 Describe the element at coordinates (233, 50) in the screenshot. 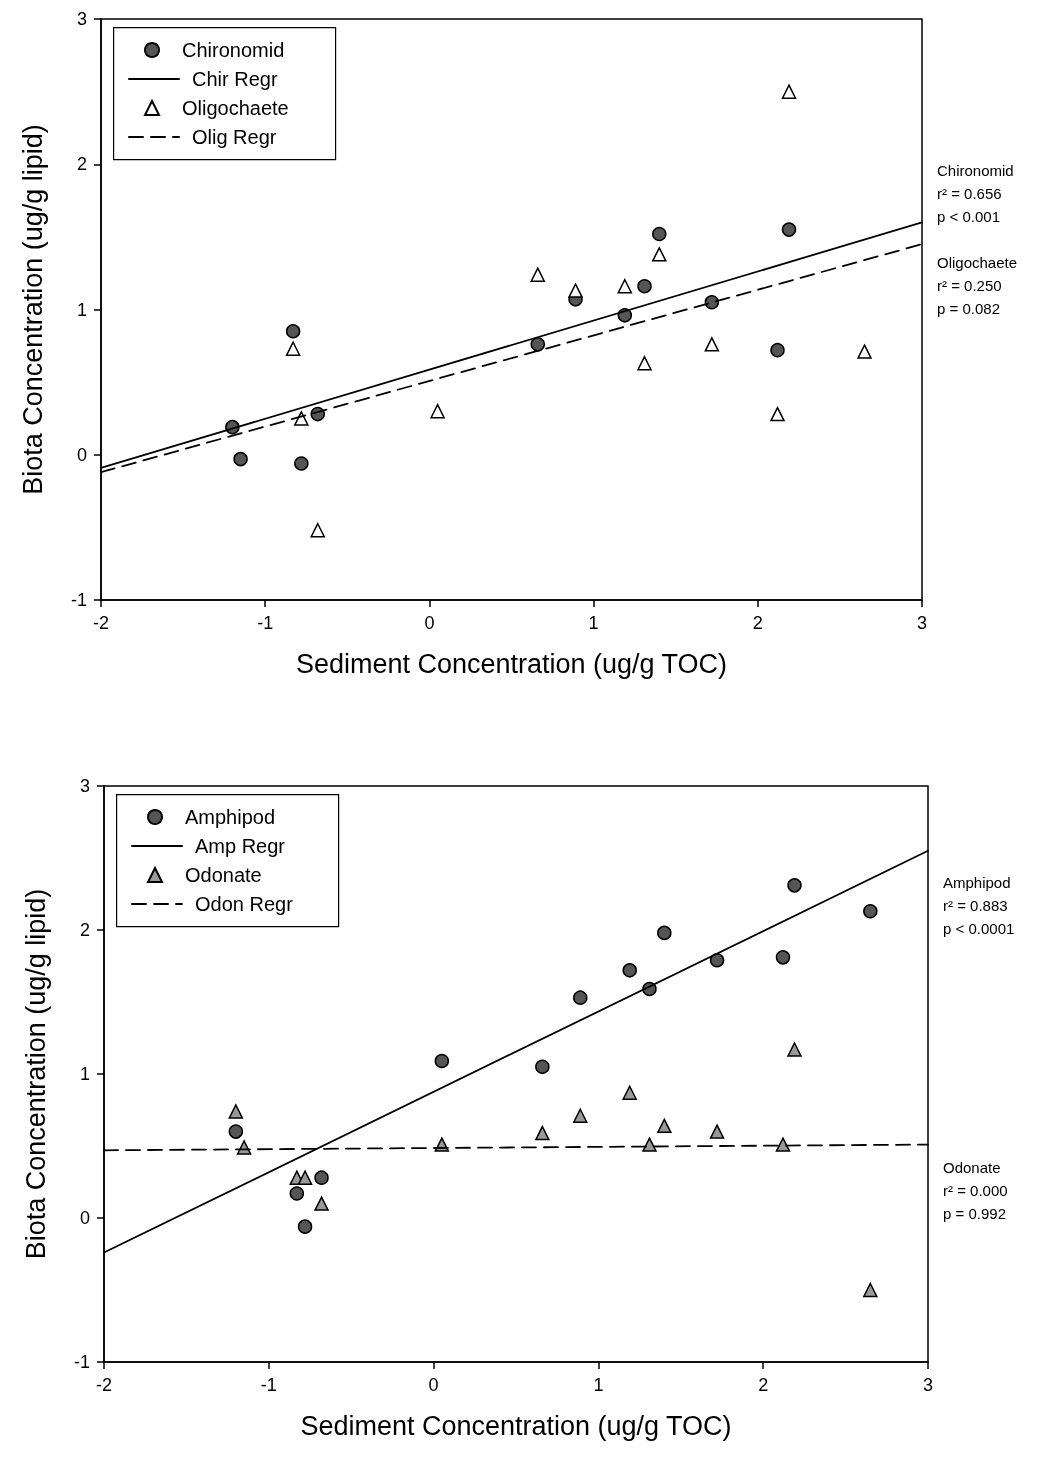

I see `legend-label: Chironomid` at that location.